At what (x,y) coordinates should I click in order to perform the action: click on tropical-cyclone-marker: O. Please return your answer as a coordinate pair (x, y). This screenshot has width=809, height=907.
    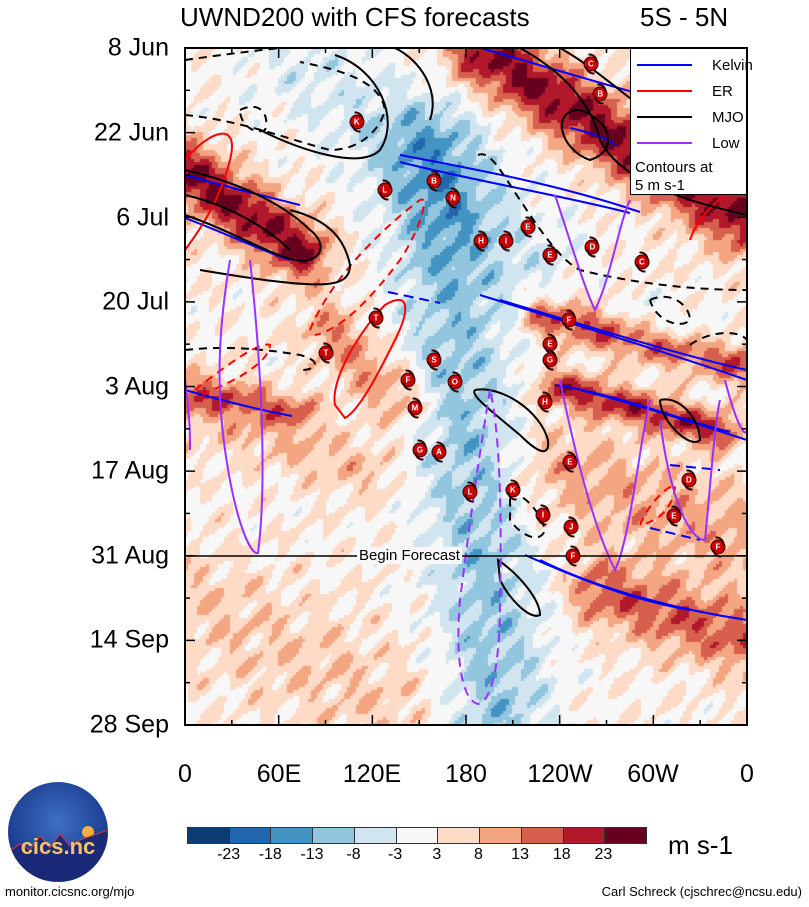
    Looking at the image, I should click on (455, 382).